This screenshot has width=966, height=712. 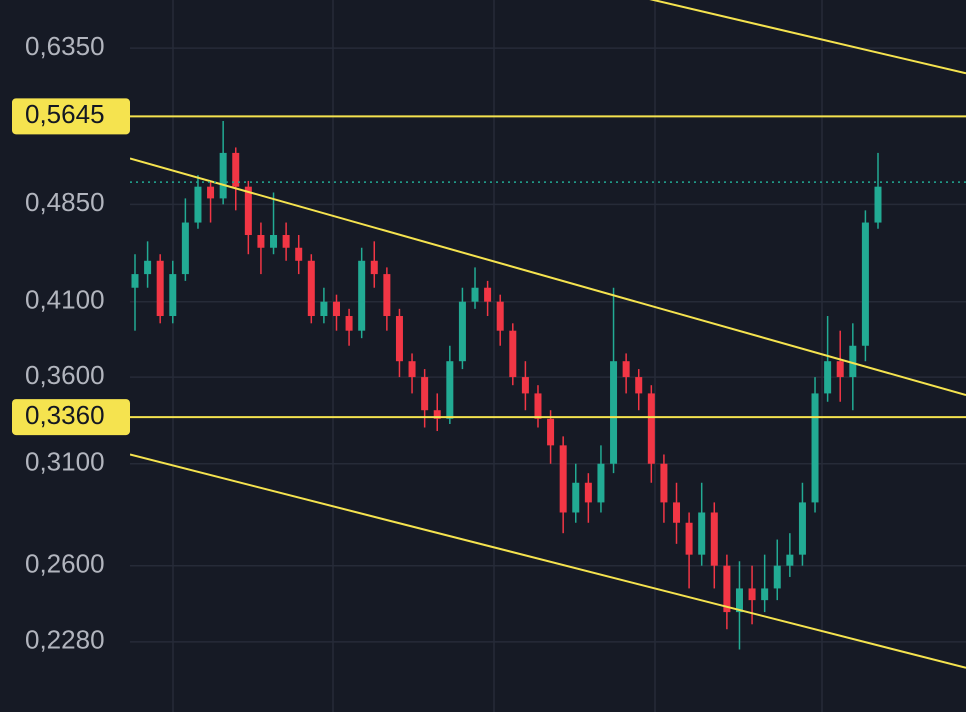 What do you see at coordinates (65, 114) in the screenshot?
I see `price-line-label: 0,5645` at bounding box center [65, 114].